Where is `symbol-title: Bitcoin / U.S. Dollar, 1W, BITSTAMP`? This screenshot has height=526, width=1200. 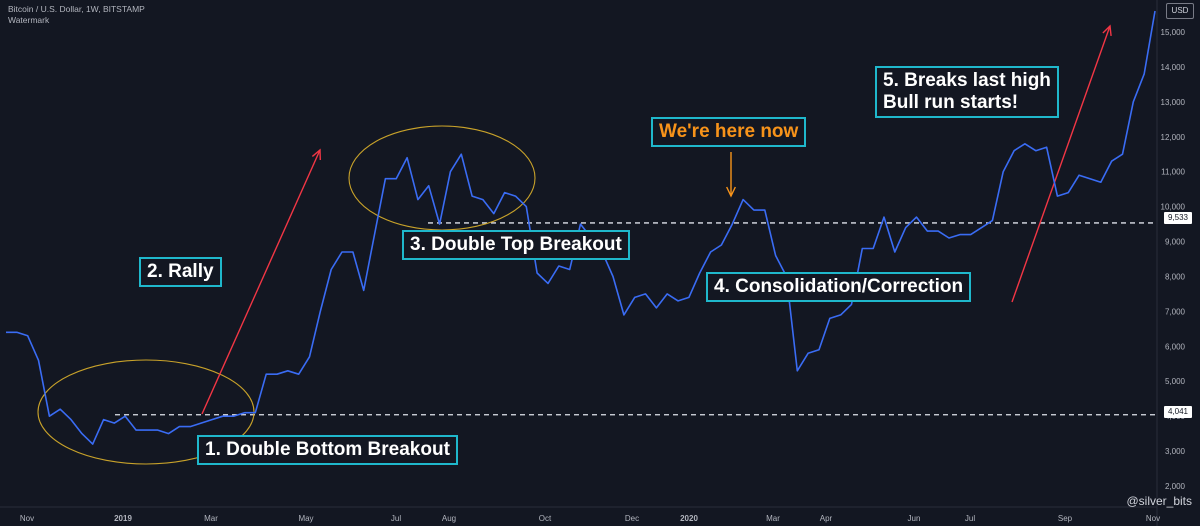
symbol-title: Bitcoin / U.S. Dollar, 1W, BITSTAMP is located at coordinates (76, 9).